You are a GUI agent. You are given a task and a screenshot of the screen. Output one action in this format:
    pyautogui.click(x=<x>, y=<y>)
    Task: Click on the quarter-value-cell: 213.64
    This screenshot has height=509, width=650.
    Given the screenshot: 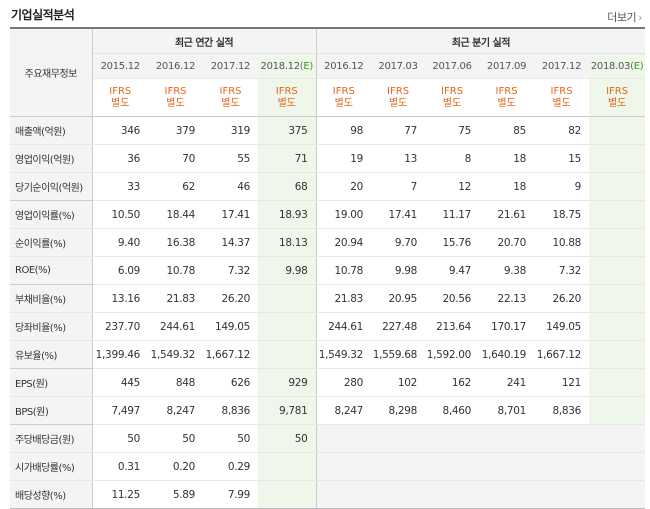 What is the action you would take?
    pyautogui.click(x=452, y=326)
    